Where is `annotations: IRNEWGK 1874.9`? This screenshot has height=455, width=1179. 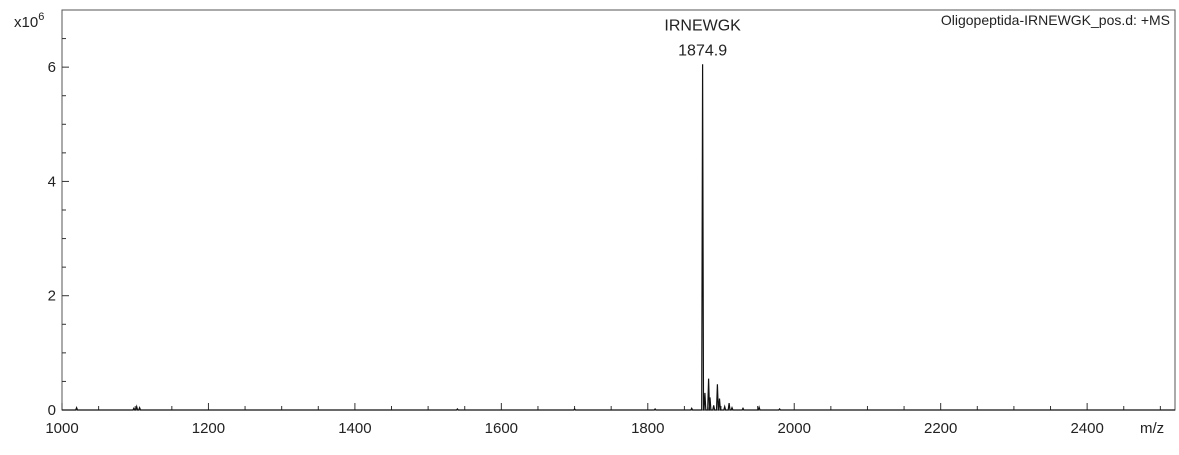
annotations: IRNEWGK 1874.9 is located at coordinates (702, 38).